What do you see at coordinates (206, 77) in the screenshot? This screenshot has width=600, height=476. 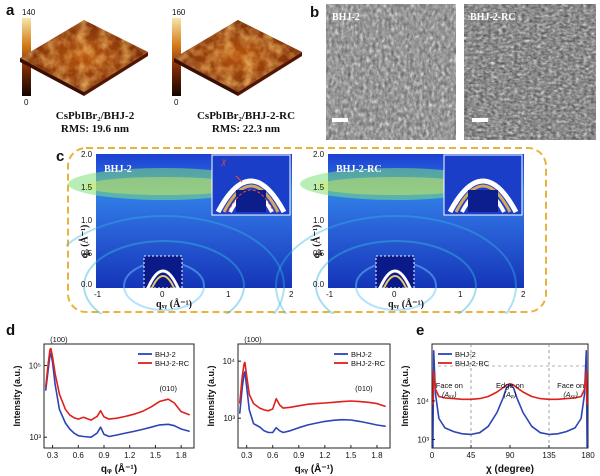 I see `afm-edge-bhj2rc-left` at bounding box center [206, 77].